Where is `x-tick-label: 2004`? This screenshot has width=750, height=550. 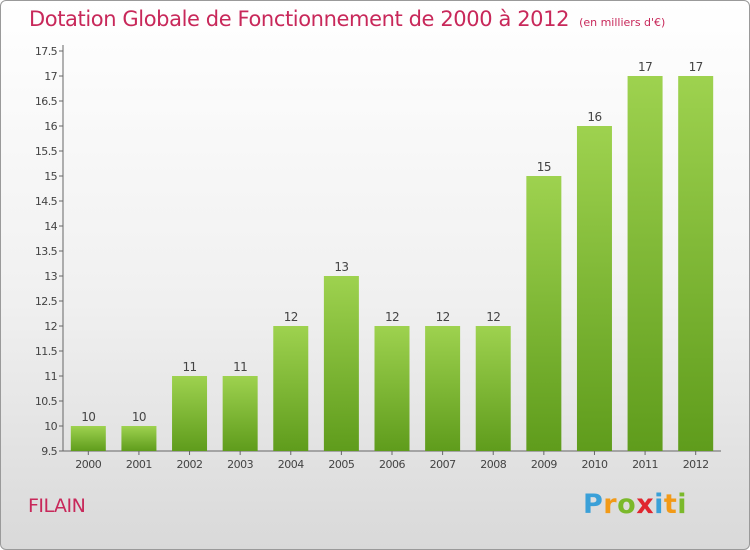 x-tick-label: 2004 is located at coordinates (291, 464).